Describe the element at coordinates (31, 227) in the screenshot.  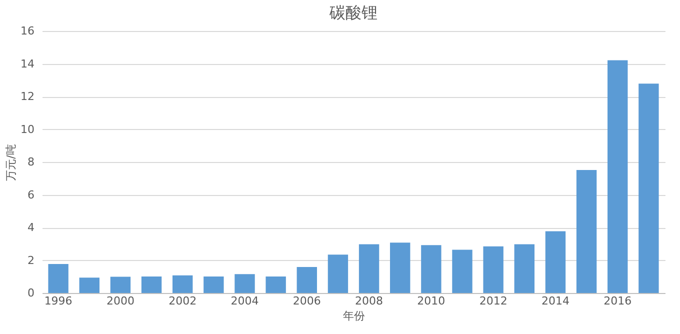
I see `y-tick-label: 4` at that location.